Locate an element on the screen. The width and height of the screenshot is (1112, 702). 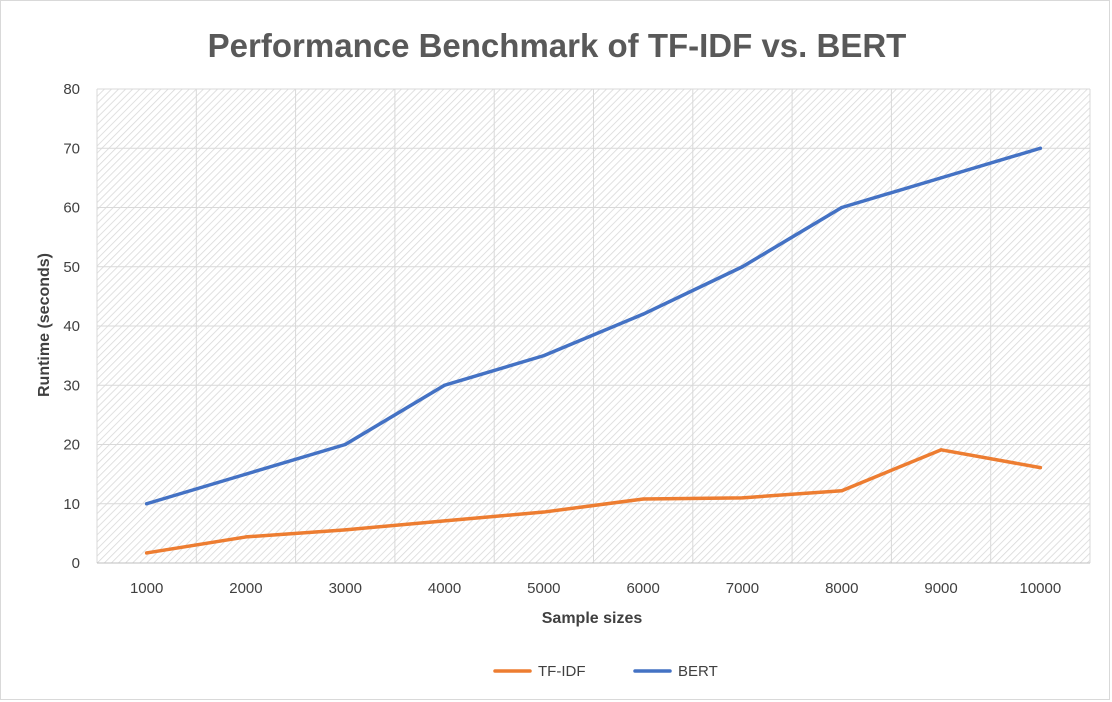
y-tick-label: 10 is located at coordinates (71, 504).